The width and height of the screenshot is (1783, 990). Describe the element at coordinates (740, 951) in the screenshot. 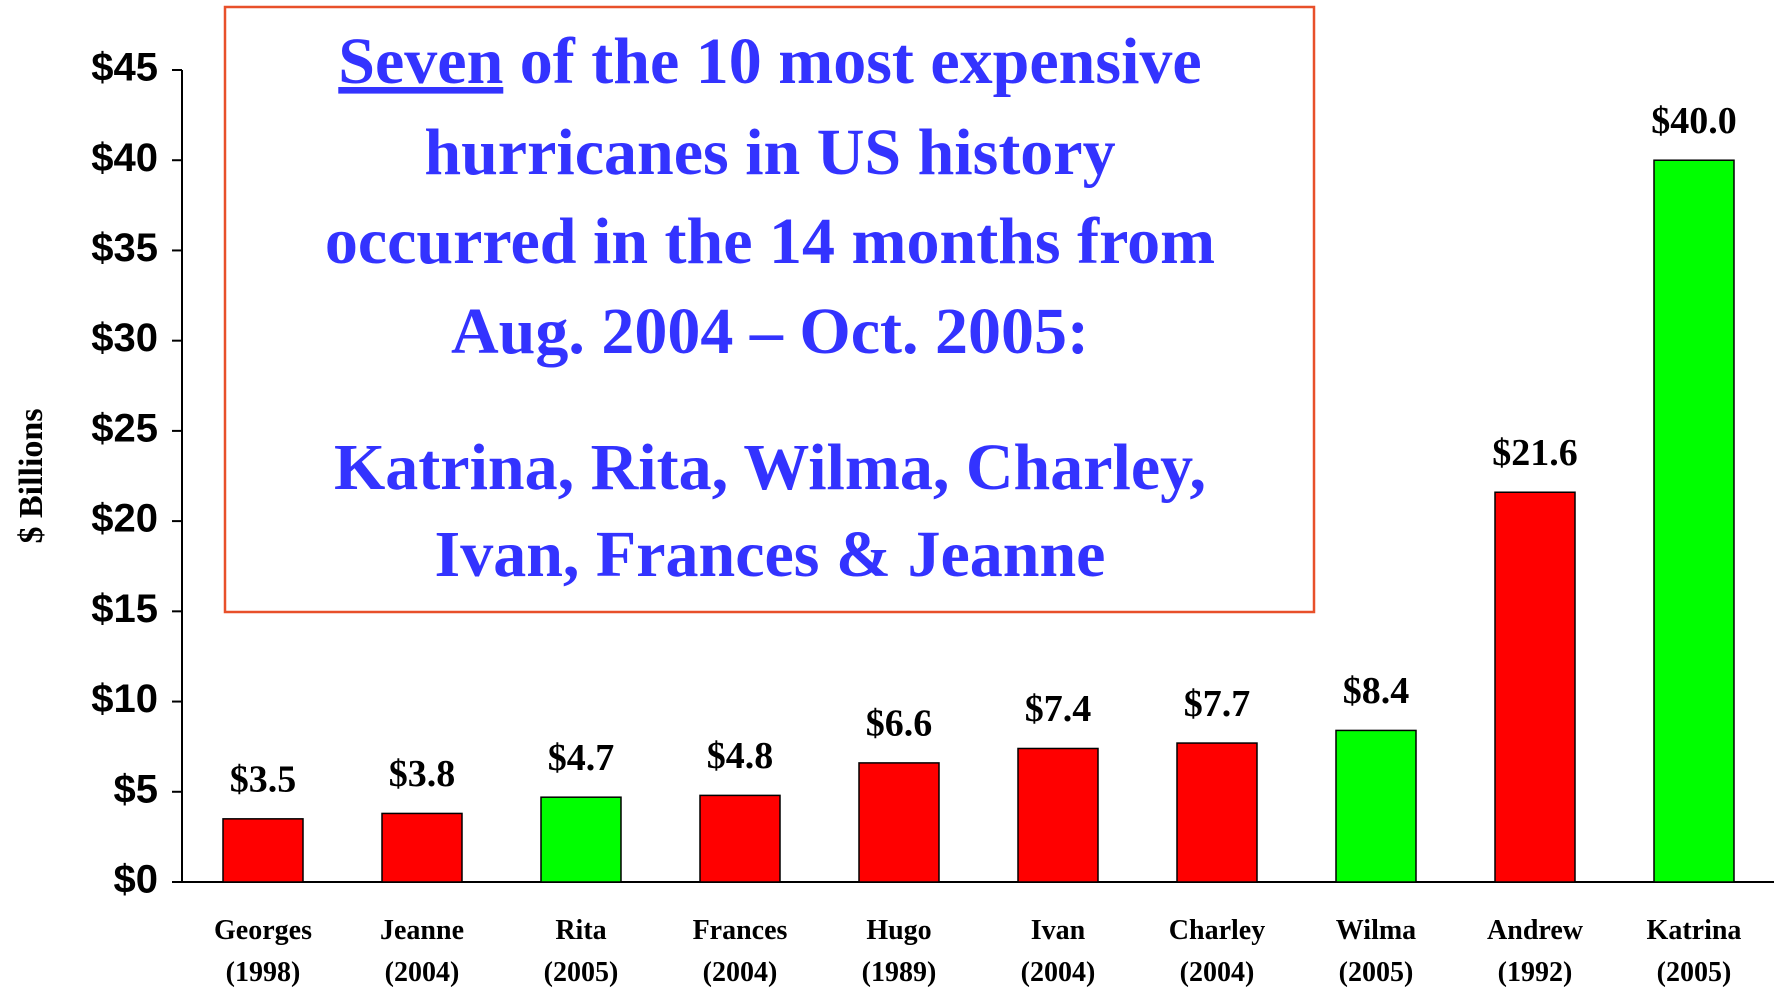

I see `x-tick-label: Frances (2004)` at that location.